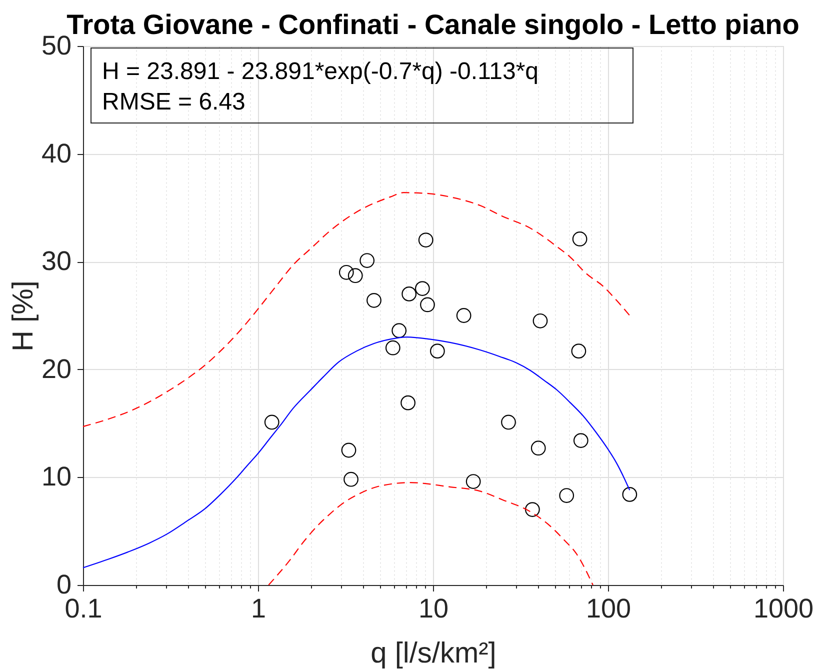 The image size is (813, 671). What do you see at coordinates (56, 153) in the screenshot?
I see `y-tick-label: 40` at bounding box center [56, 153].